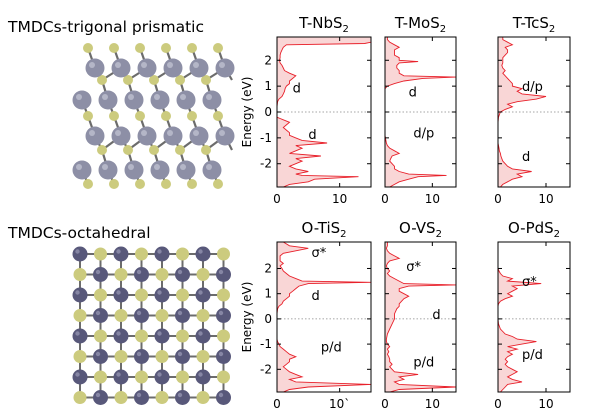 Image resolution: width=602 pixels, height=412 pixels. What do you see at coordinates (323, 229) in the screenshot?
I see `panel-title: O-TiS2` at bounding box center [323, 229].